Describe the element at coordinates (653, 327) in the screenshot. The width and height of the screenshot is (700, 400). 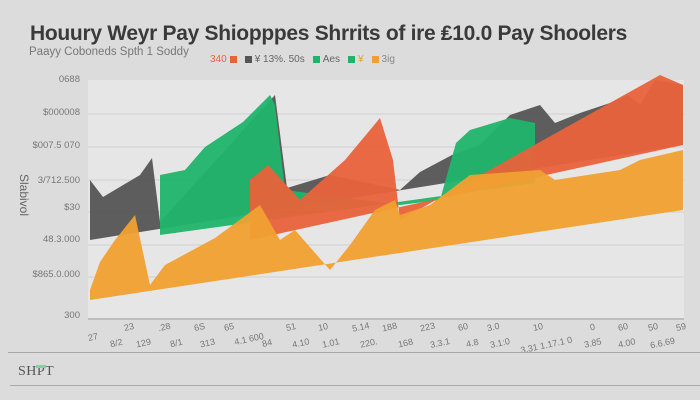
I see `x-tick-label: 50` at that location.